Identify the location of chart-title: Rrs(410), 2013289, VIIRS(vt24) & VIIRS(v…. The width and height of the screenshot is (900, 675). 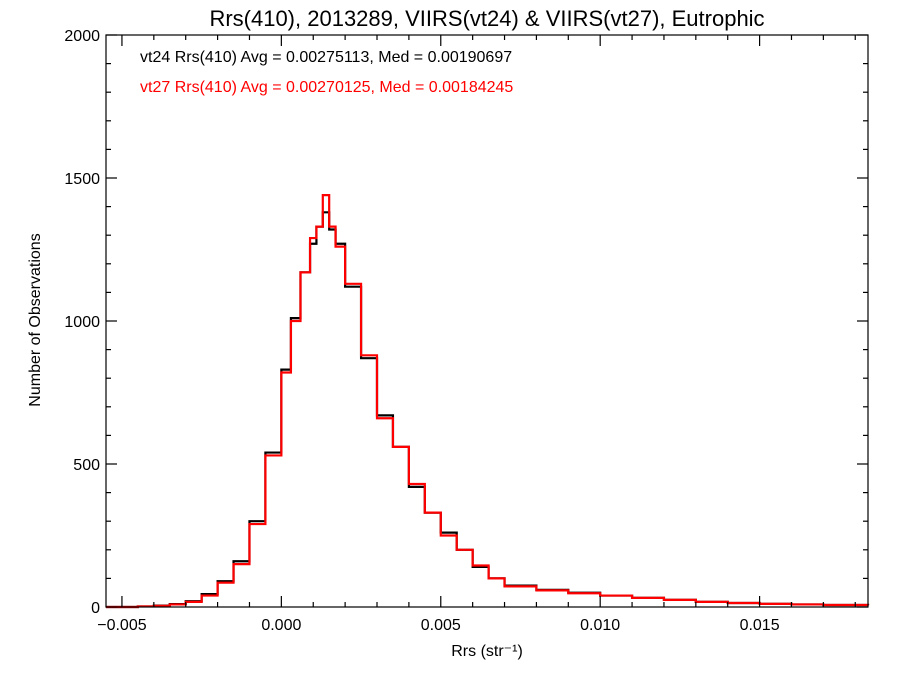
(486, 18).